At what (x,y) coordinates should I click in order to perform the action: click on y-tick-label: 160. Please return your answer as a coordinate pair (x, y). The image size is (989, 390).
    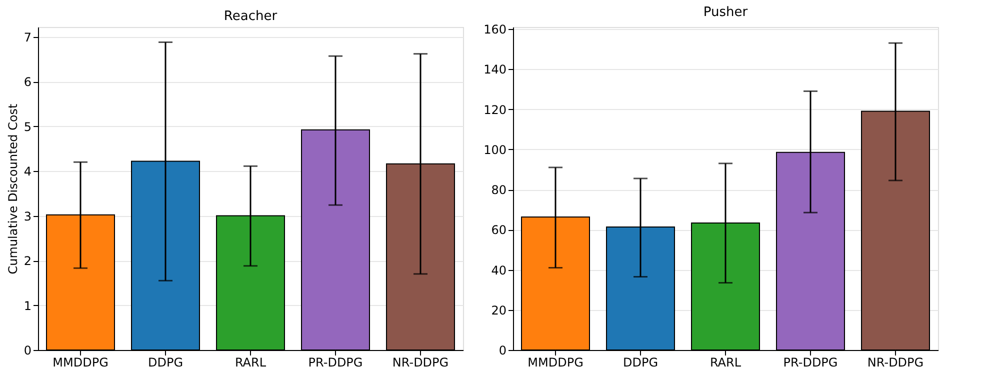
    Looking at the image, I should click on (495, 29).